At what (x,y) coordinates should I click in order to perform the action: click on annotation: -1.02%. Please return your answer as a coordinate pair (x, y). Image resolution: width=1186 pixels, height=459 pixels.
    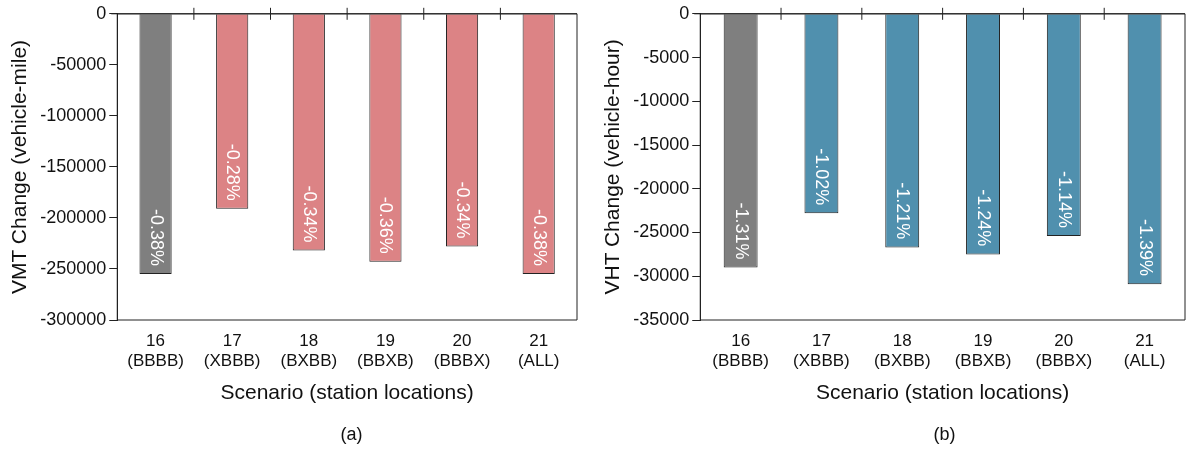
    Looking at the image, I should click on (822, 177).